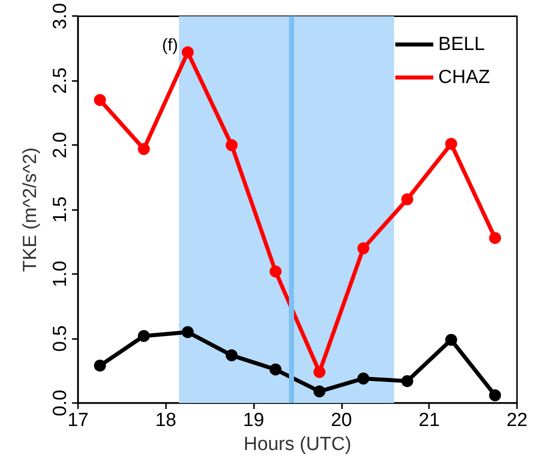  What do you see at coordinates (341, 420) in the screenshot?
I see `x-tick-label: 20` at bounding box center [341, 420].